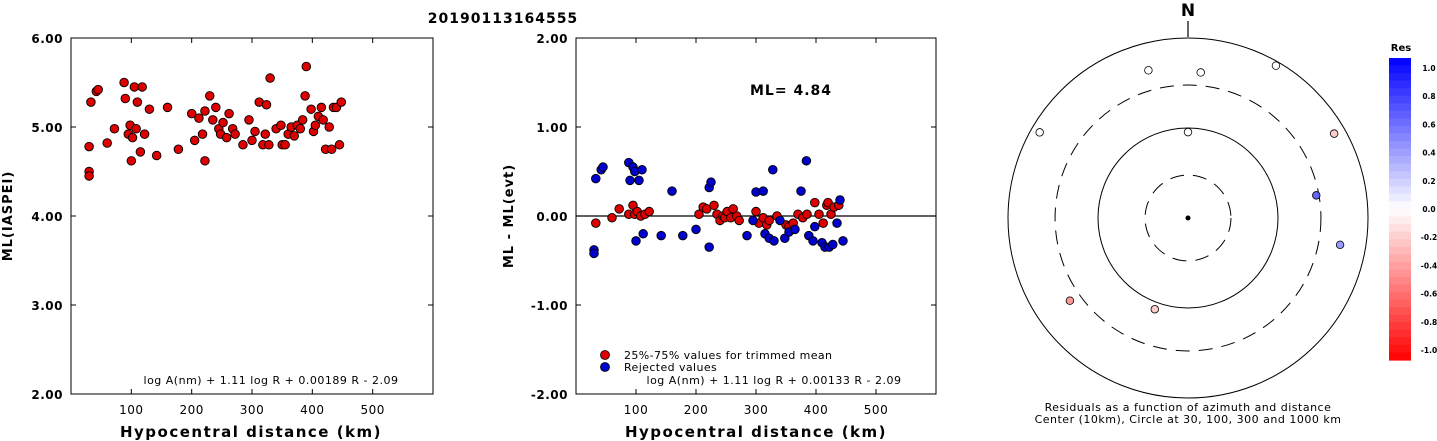 This screenshot has height=441, width=1437. What do you see at coordinates (1428, 68) in the screenshot?
I see `colorbar-tick-label: 1.0` at bounding box center [1428, 68].